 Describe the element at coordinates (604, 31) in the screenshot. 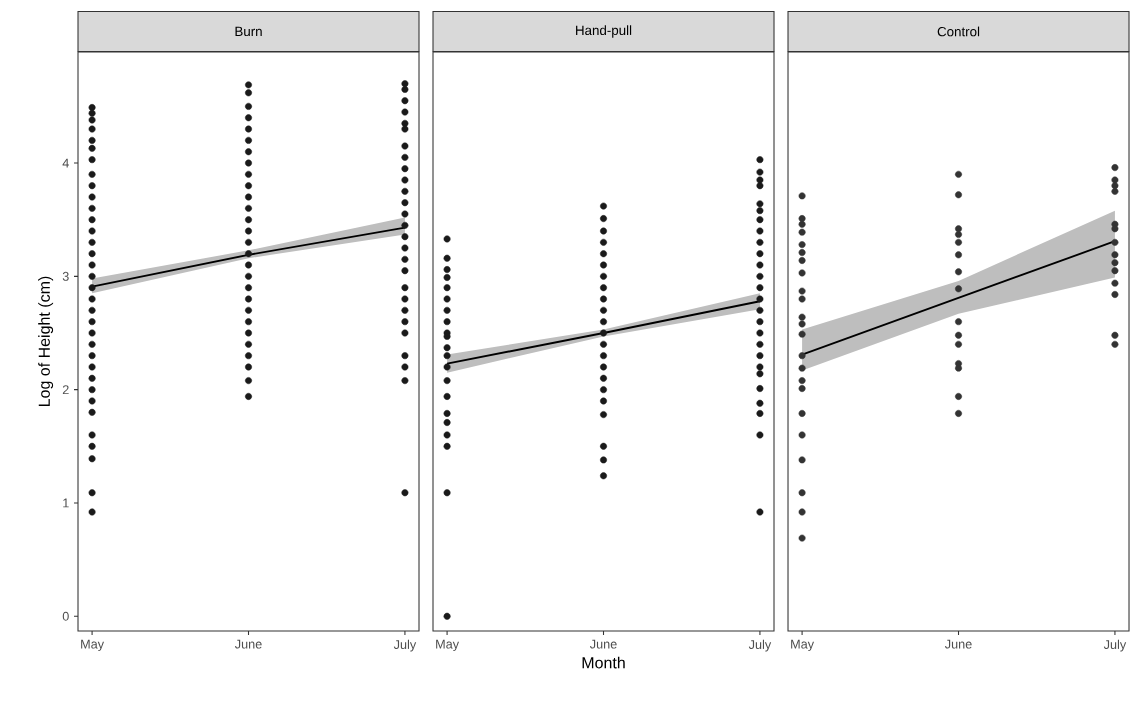

I see `chart-title: Hand-pull` at that location.